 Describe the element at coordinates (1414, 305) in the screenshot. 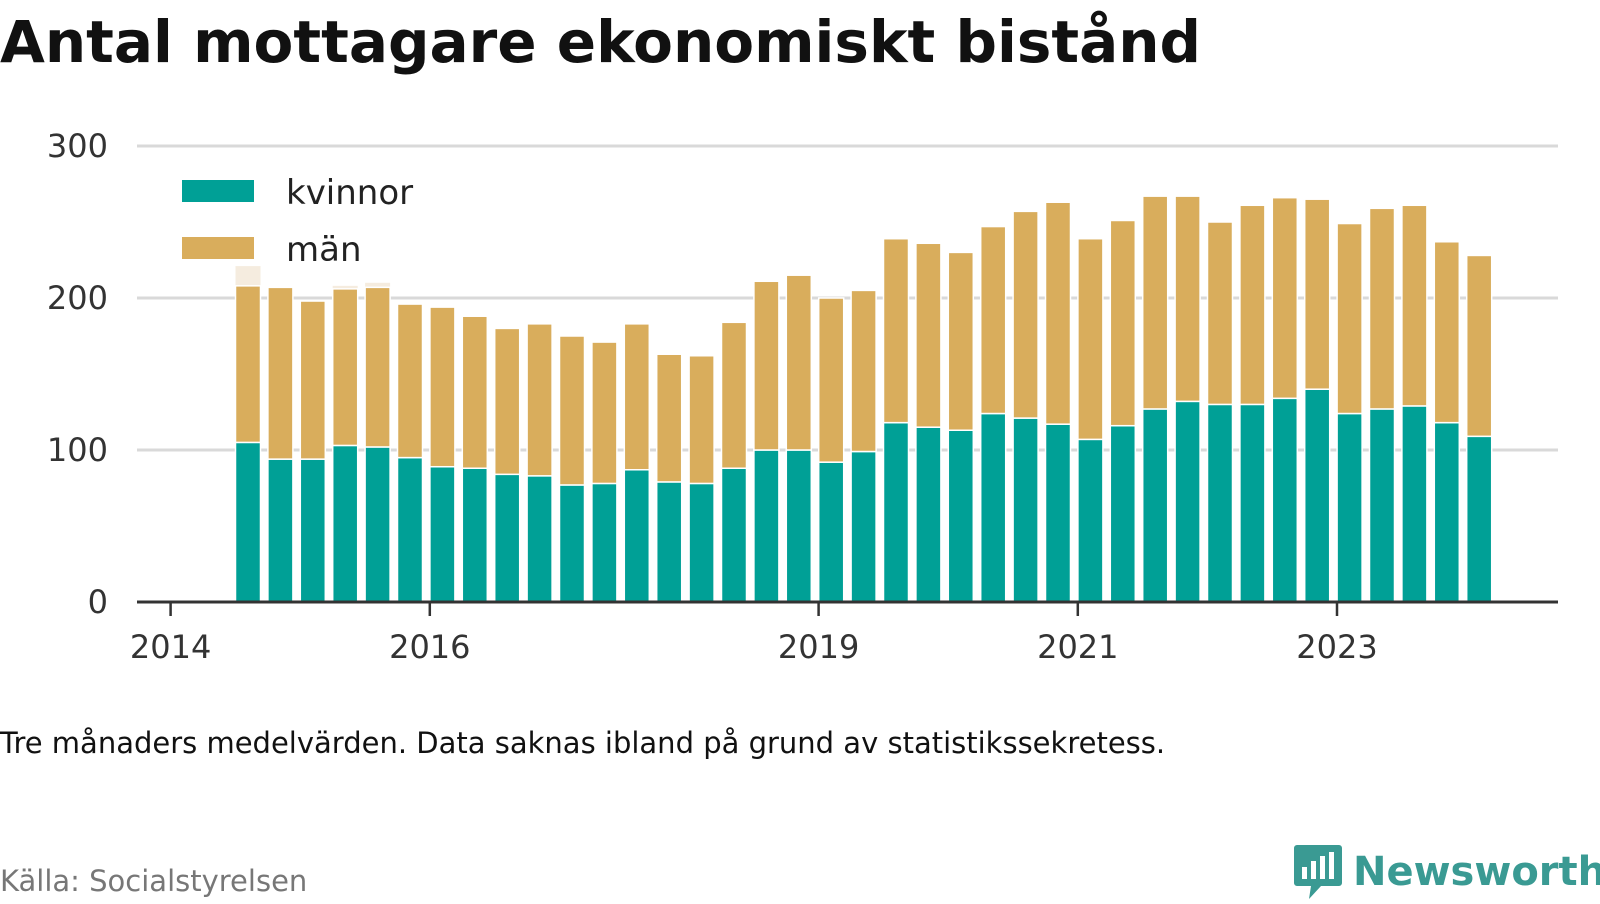

I see `bar-man-2023-Q2` at that location.